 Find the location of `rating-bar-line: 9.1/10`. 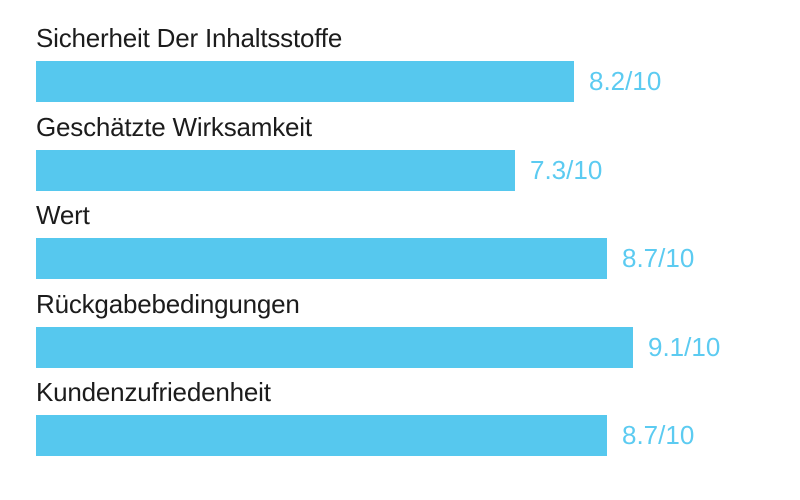

rating-bar-line: 9.1/10 is located at coordinates (418, 347).